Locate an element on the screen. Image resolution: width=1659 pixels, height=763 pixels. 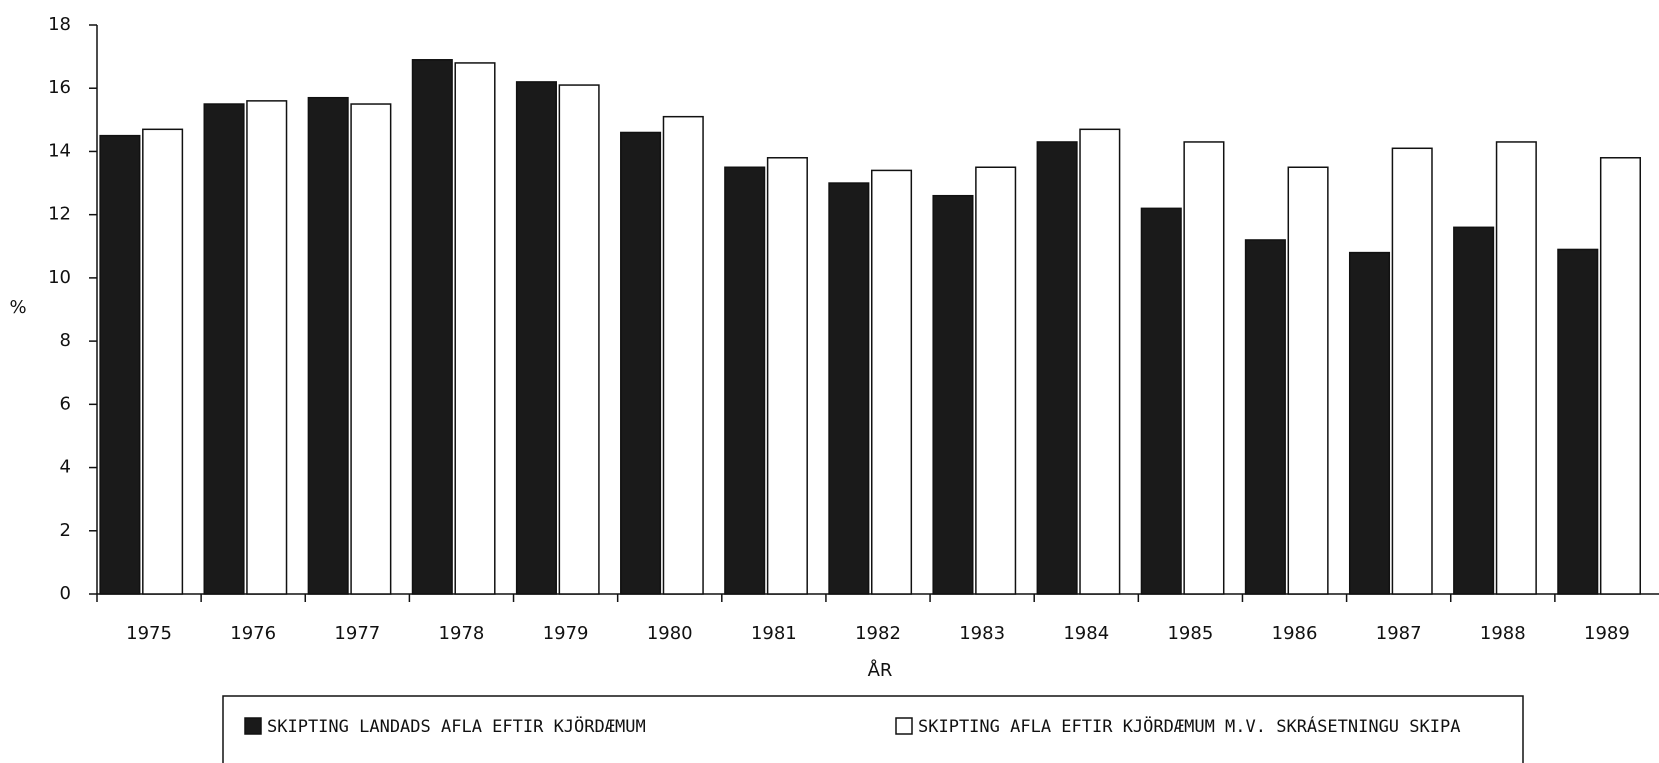
y-axis-label: % is located at coordinates (17, 307).